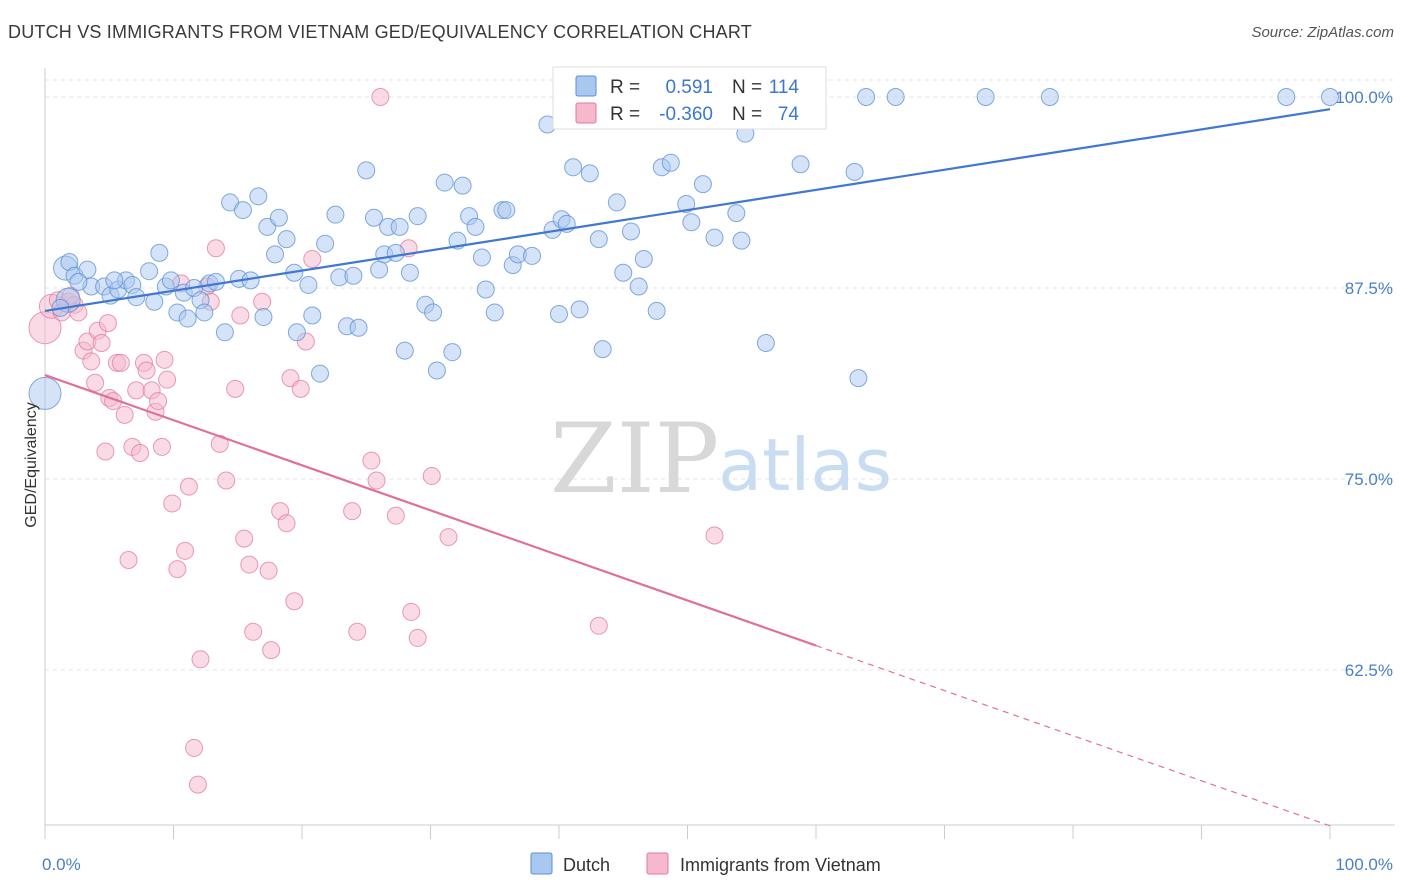  Describe the element at coordinates (780, 865) in the screenshot. I see `bottom-legend-label-vietnam: Immigrants from Vietnam` at that location.